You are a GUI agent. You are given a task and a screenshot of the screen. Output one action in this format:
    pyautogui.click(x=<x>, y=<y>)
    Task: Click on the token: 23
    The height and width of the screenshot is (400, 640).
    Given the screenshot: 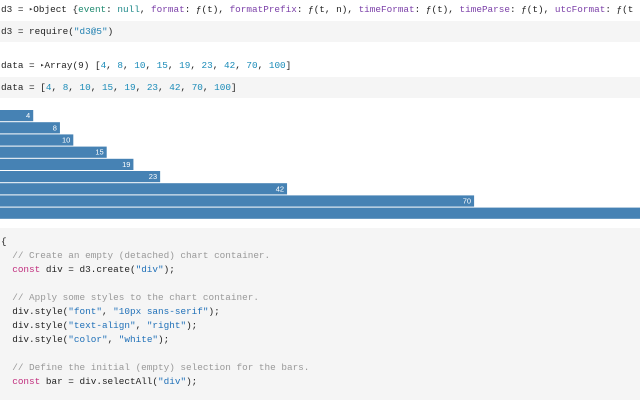 What is the action you would take?
    pyautogui.click(x=152, y=87)
    